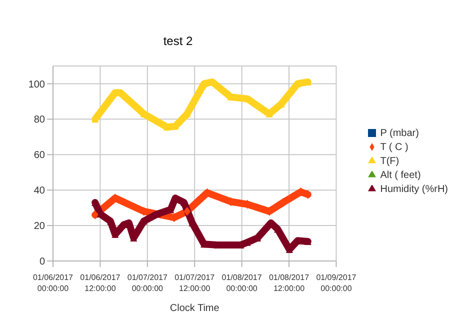 This screenshot has height=323, width=474. I want to click on x-tick-label: 01/06/2017 00:00:00, so click(53, 283).